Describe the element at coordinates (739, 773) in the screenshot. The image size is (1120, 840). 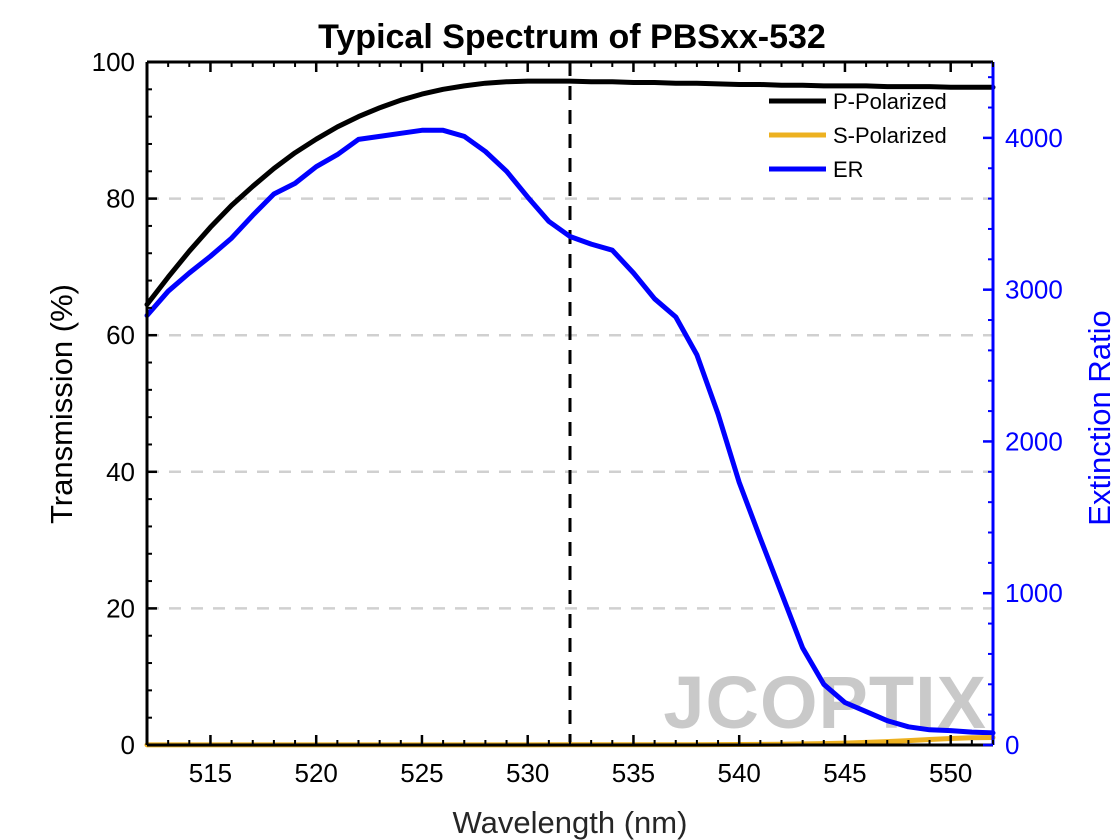
I see `x-tick-label: 540` at that location.